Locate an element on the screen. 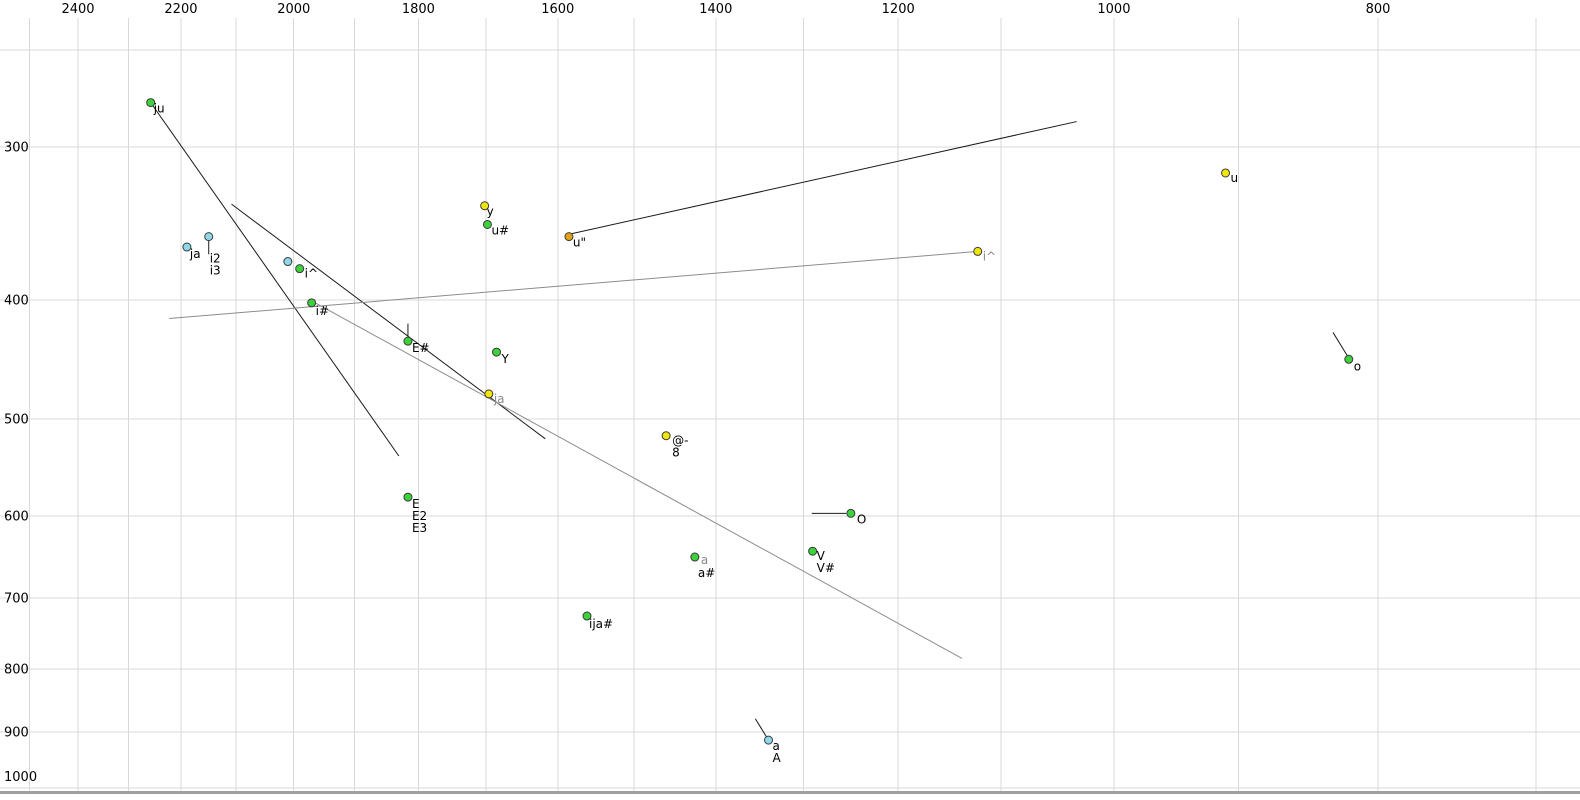  point-label: 8 is located at coordinates (676, 453).